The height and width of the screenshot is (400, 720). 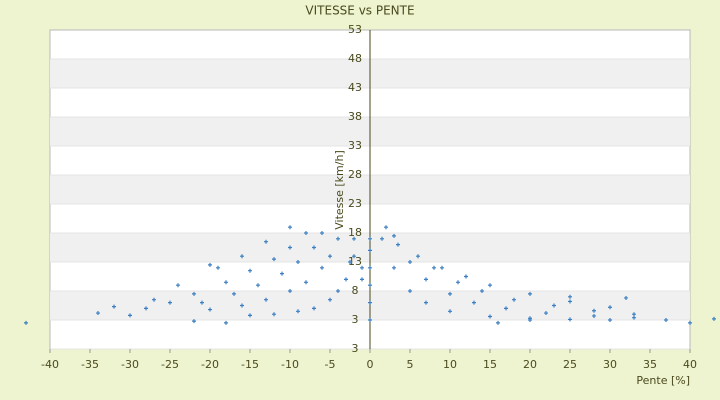 What do you see at coordinates (610, 364) in the screenshot?
I see `x-tick-label: 30` at bounding box center [610, 364].